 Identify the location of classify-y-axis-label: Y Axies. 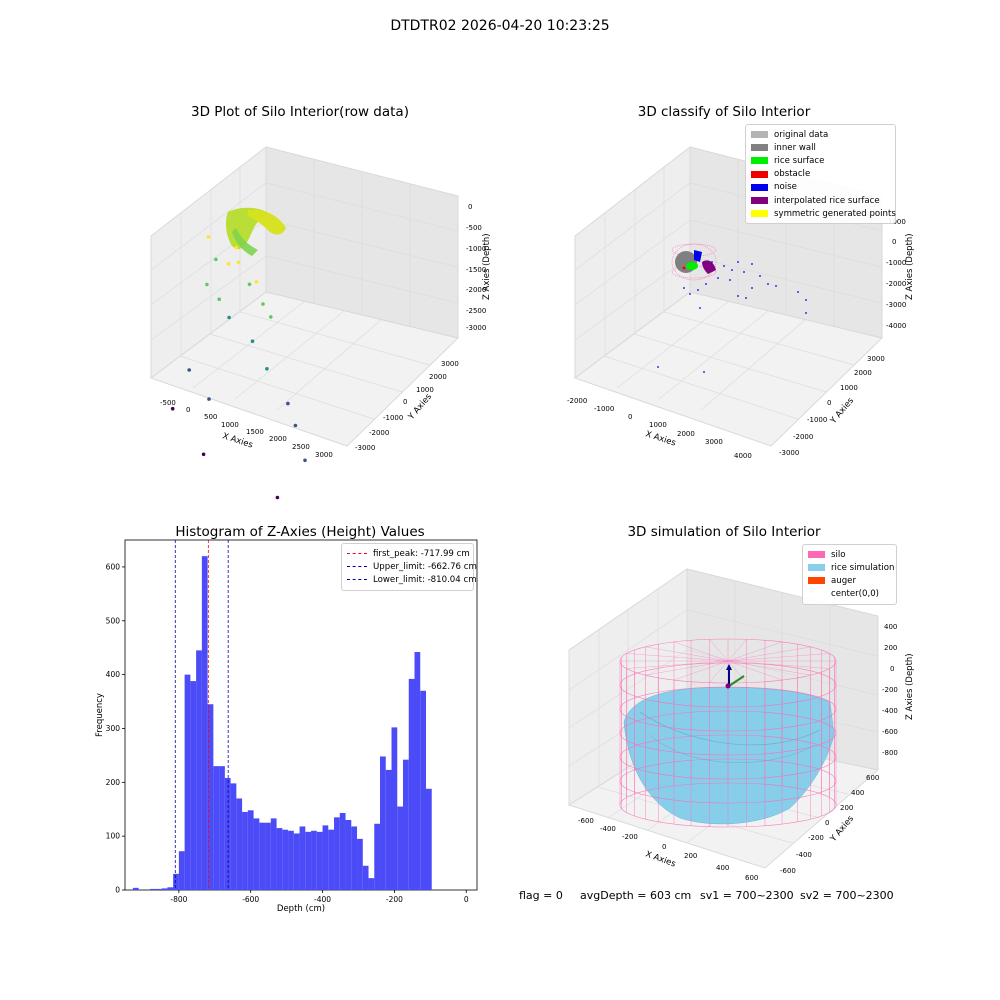
(842, 411).